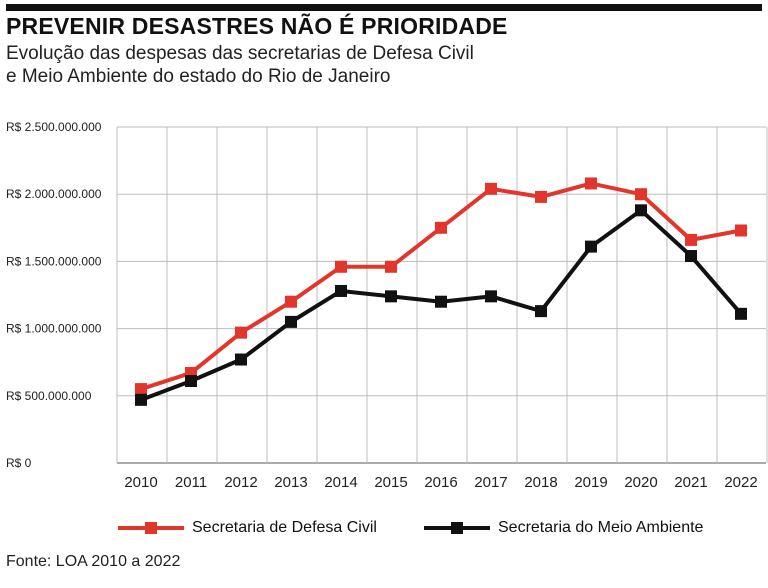  I want to click on x-tick-label: 2020, so click(640, 482).